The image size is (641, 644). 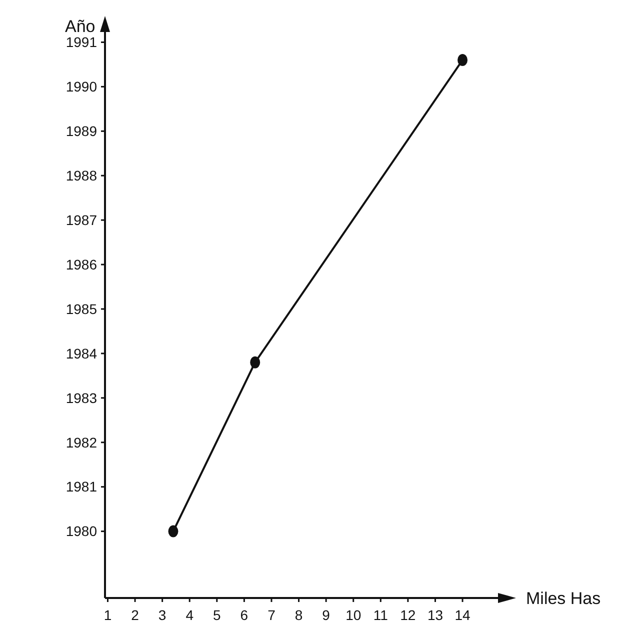 I want to click on y-tick-label: 1982, so click(x=82, y=442).